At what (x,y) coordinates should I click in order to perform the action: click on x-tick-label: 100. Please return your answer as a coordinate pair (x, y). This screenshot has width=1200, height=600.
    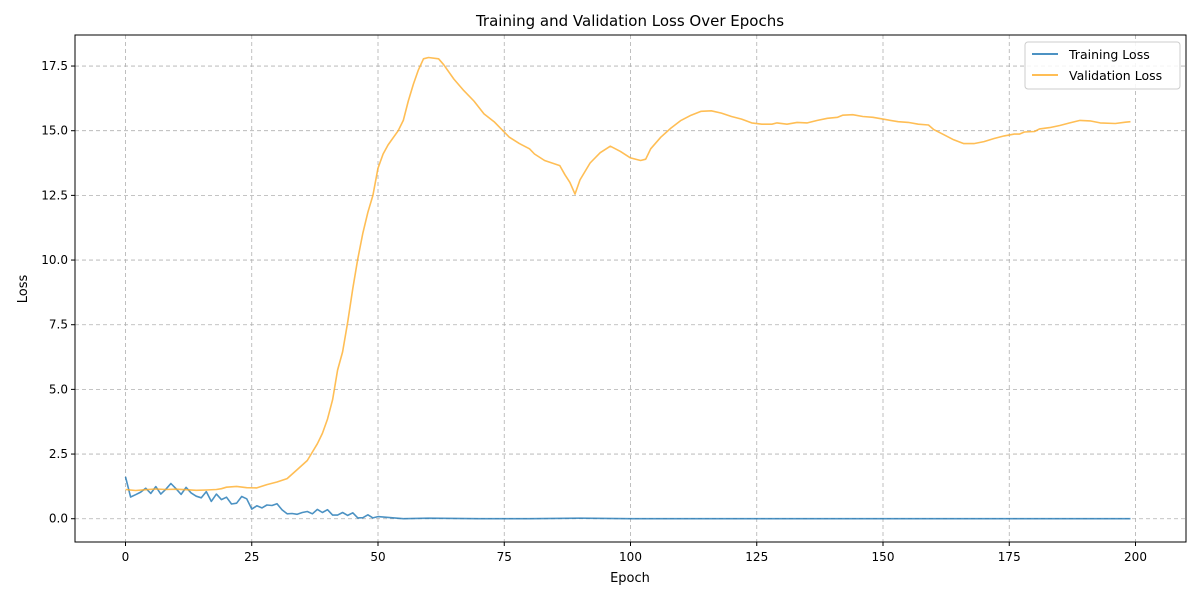
    Looking at the image, I should click on (630, 557).